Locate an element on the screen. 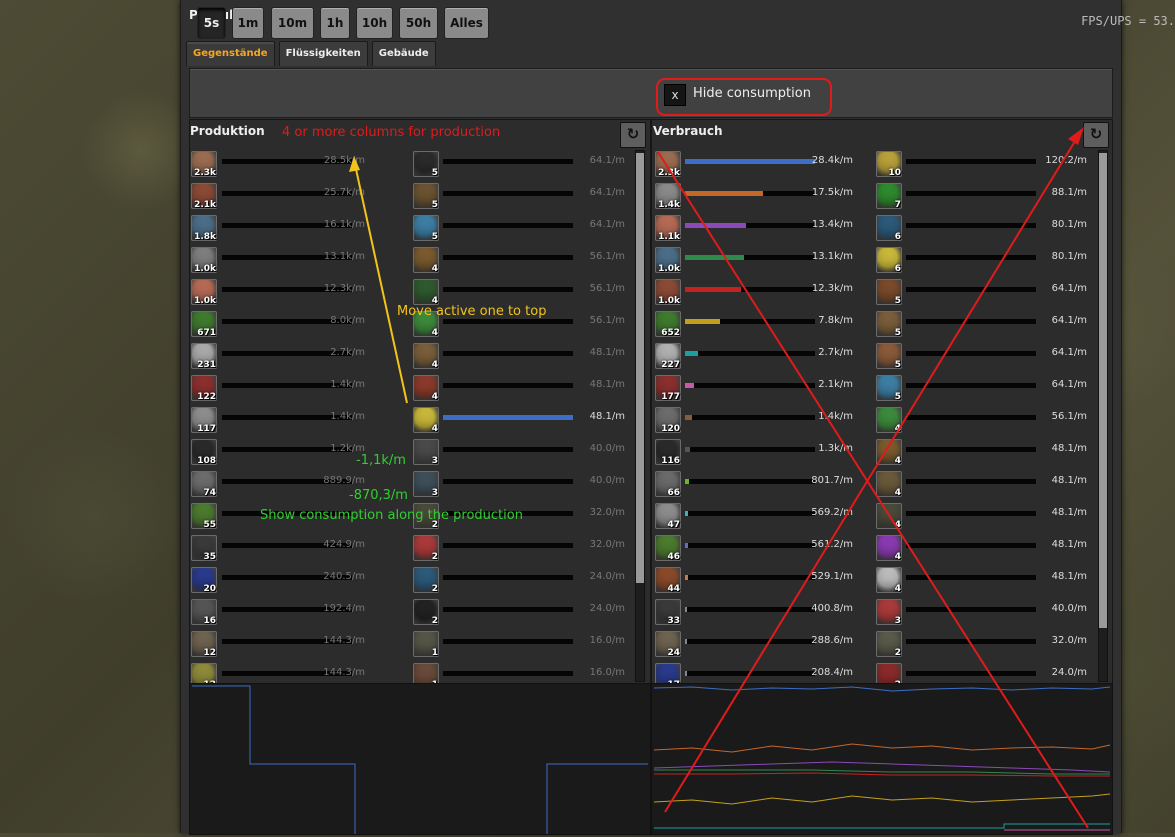  time-button-10m: 10m is located at coordinates (292, 23).